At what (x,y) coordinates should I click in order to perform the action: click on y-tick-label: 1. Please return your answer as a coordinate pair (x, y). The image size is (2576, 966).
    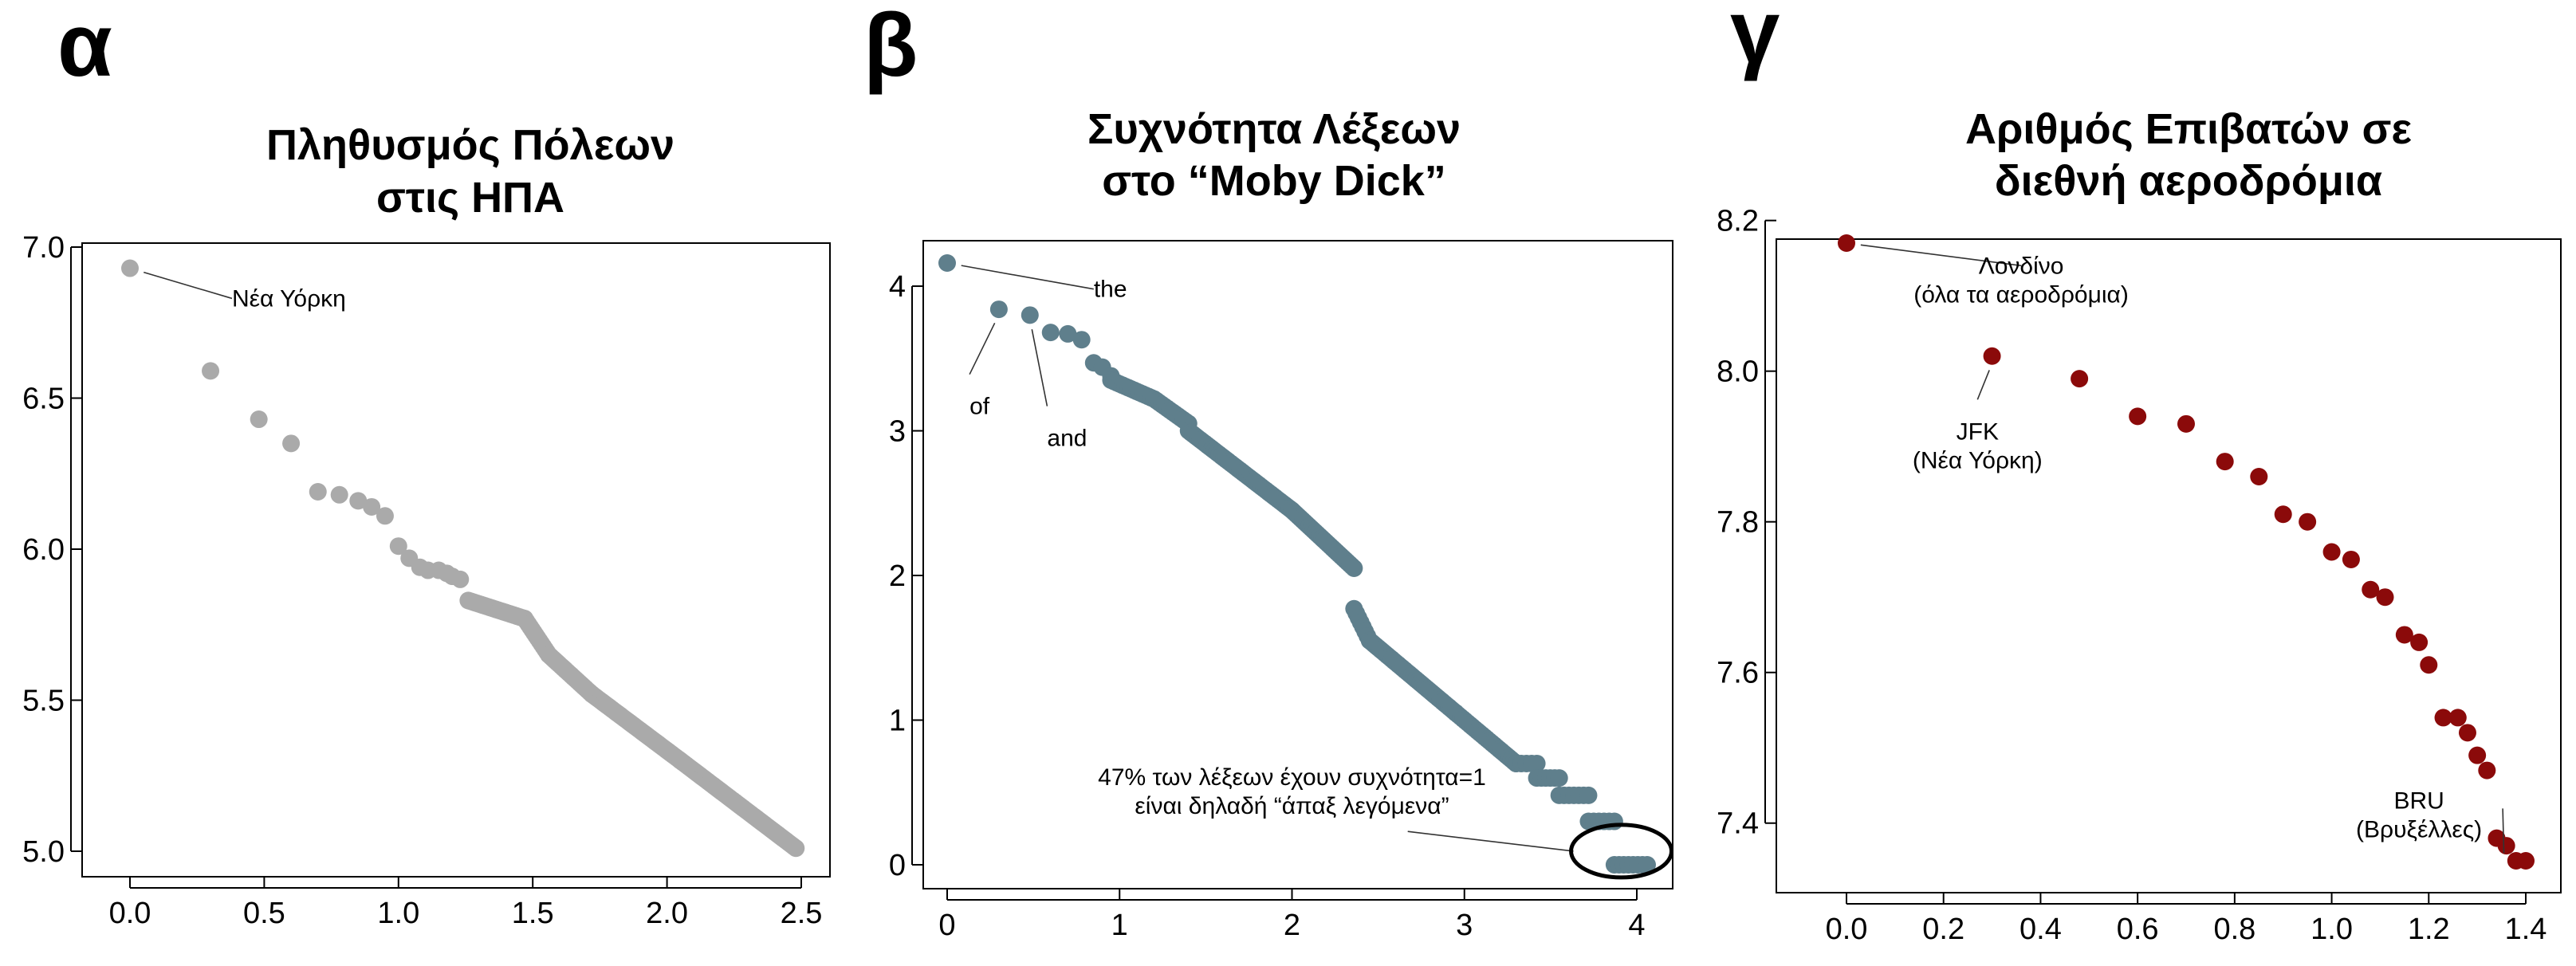
    Looking at the image, I should click on (897, 721).